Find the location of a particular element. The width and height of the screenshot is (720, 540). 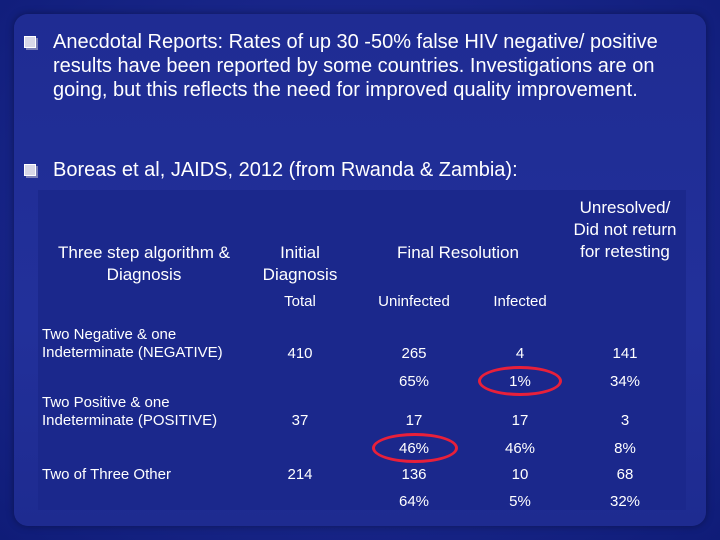

row-negative-total: 410 is located at coordinates (300, 353).